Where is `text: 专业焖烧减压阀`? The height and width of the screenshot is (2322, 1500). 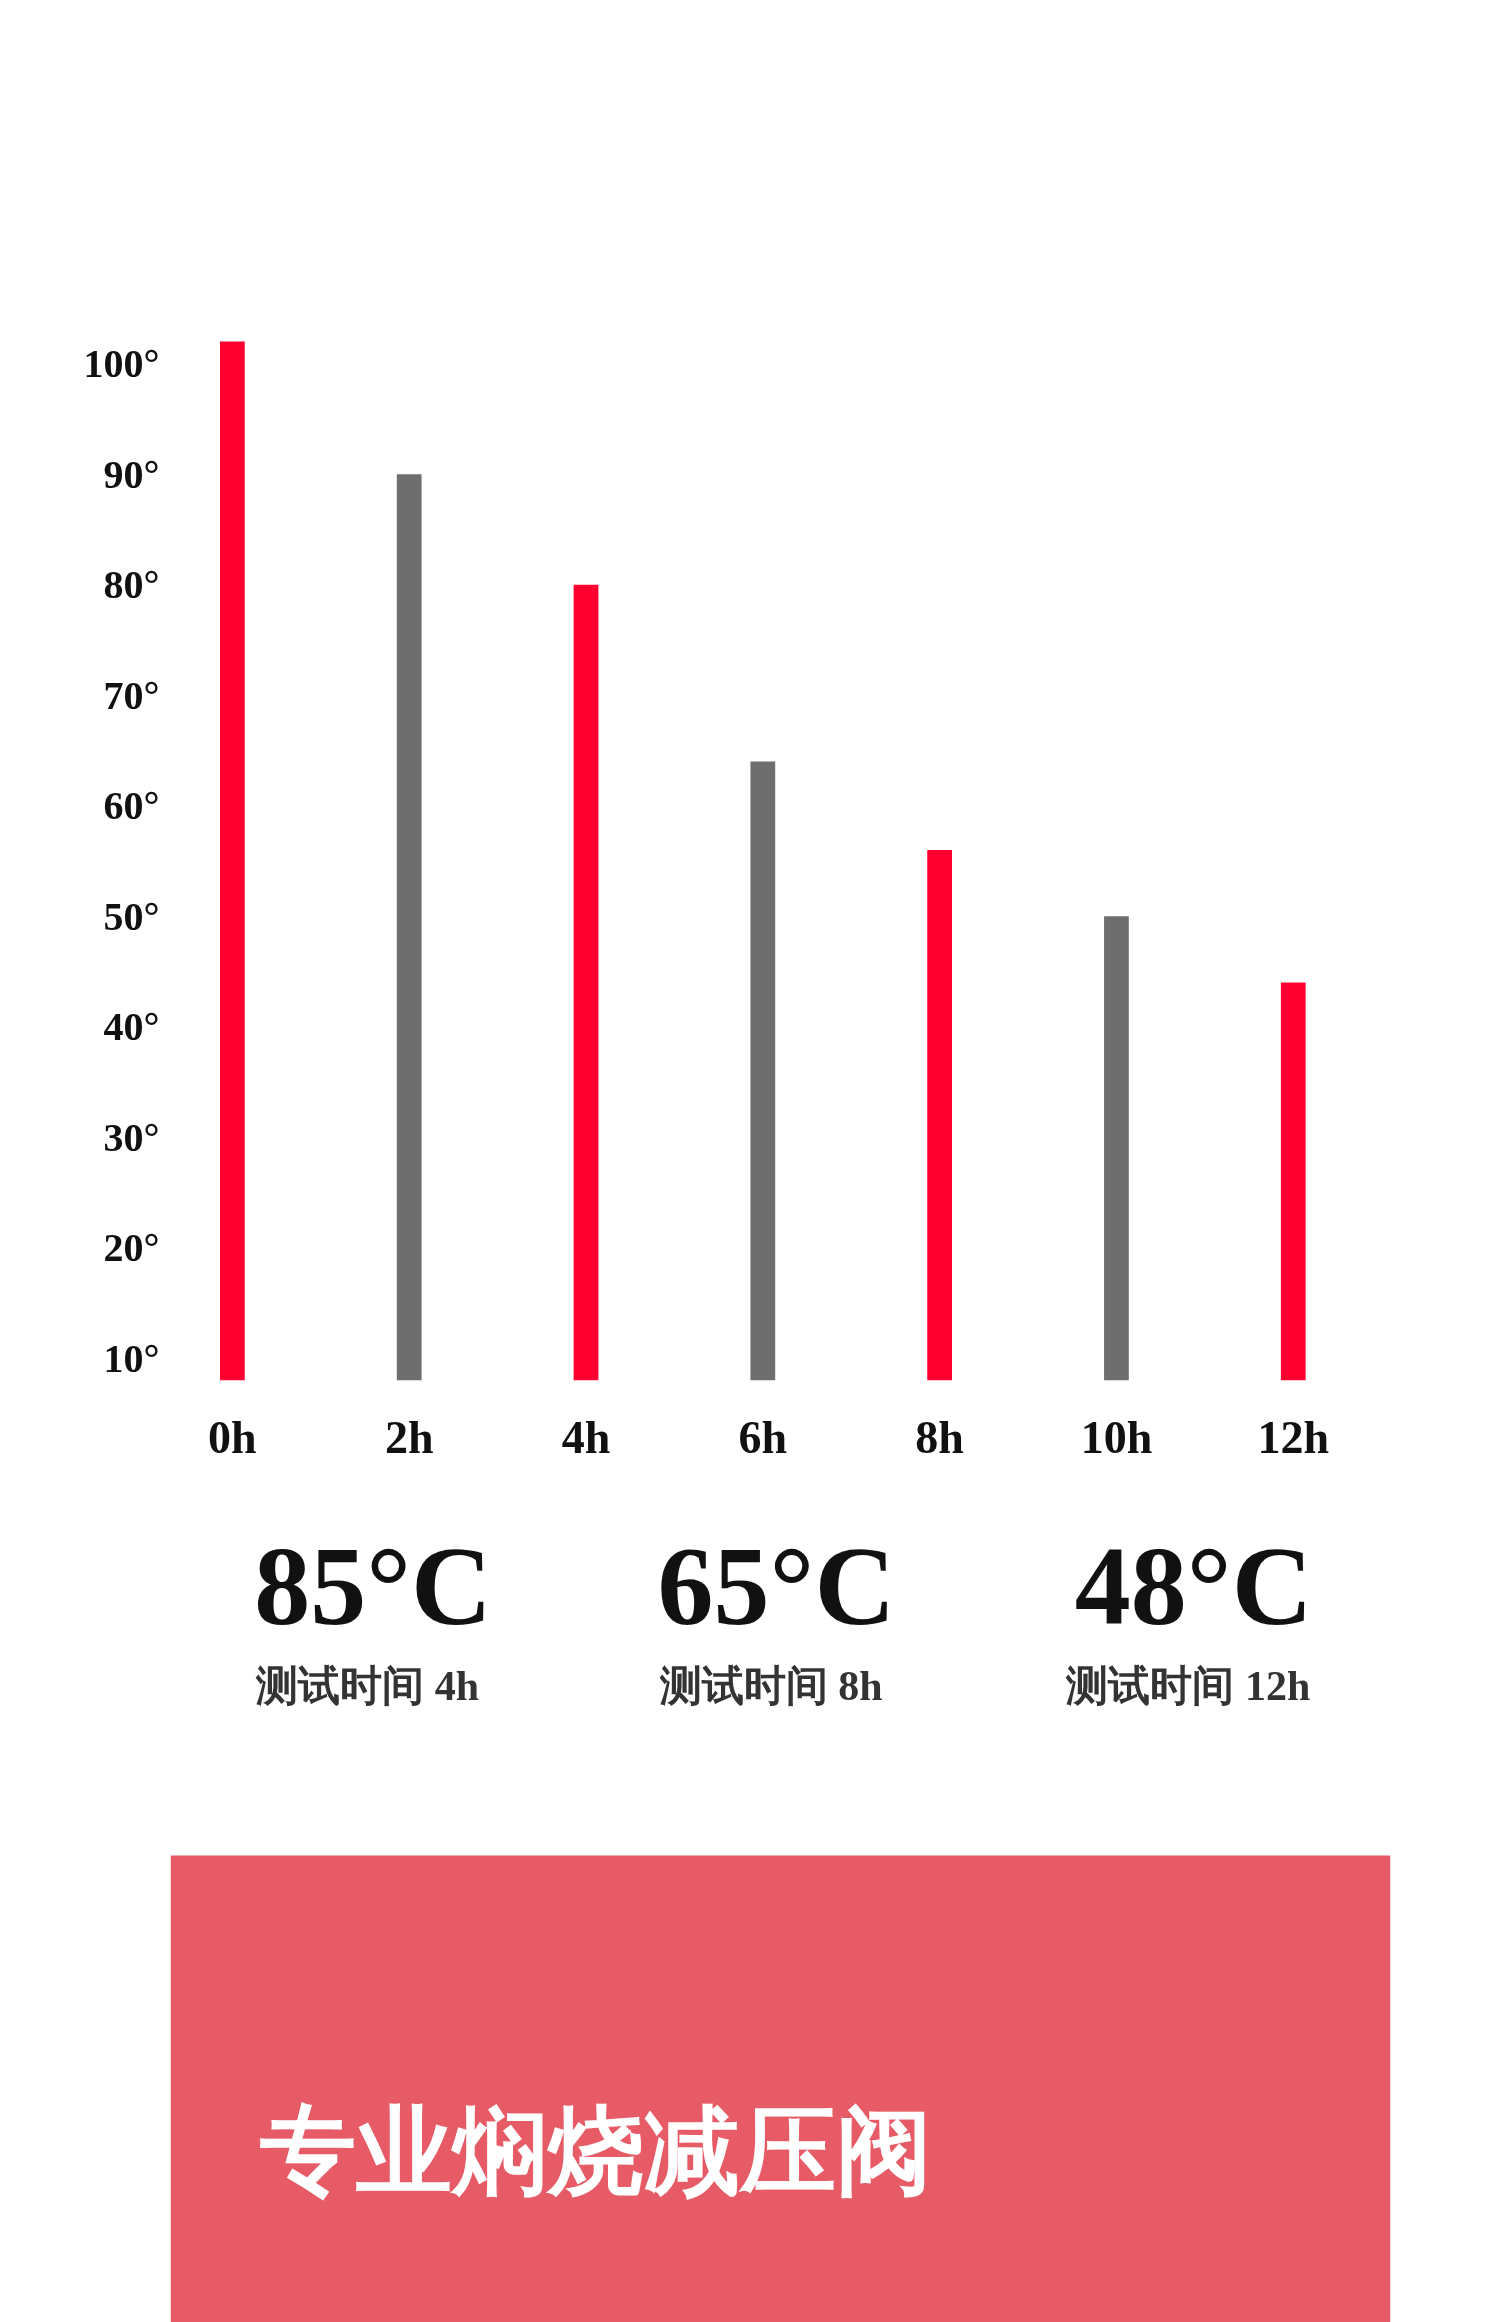 text: 专业焖烧减压阀 is located at coordinates (595, 2150).